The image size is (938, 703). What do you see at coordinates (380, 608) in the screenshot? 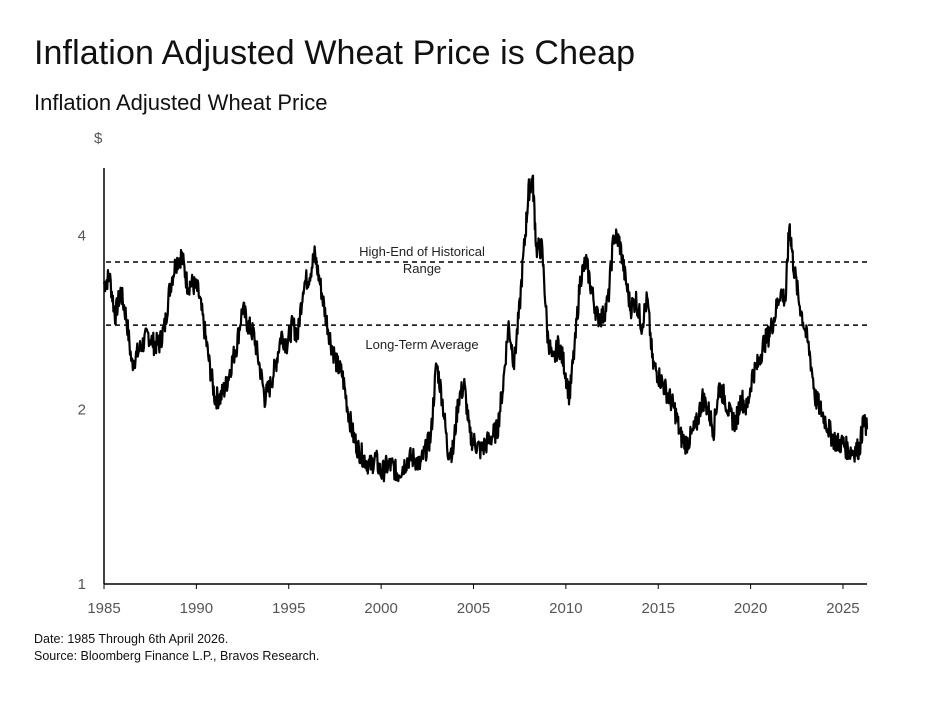
I see `x-tick-label: 2000` at bounding box center [380, 608].